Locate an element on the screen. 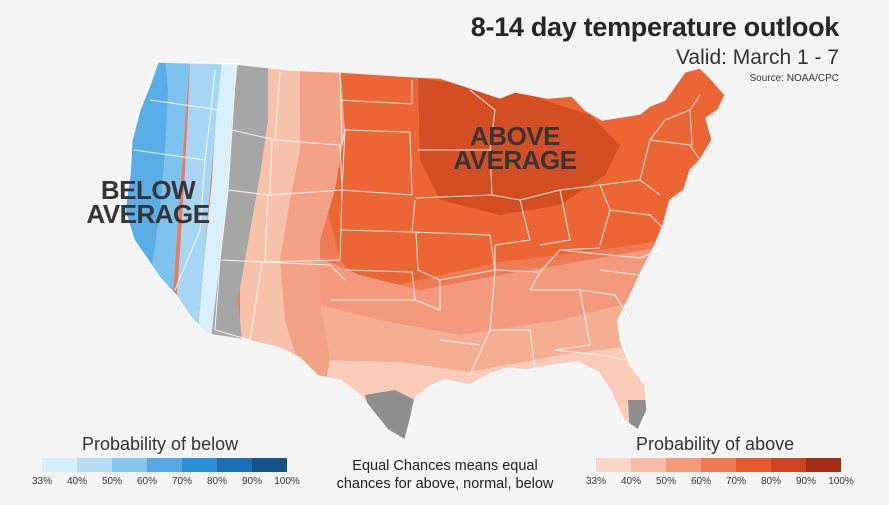  legend-below-tick: 70% is located at coordinates (182, 481).